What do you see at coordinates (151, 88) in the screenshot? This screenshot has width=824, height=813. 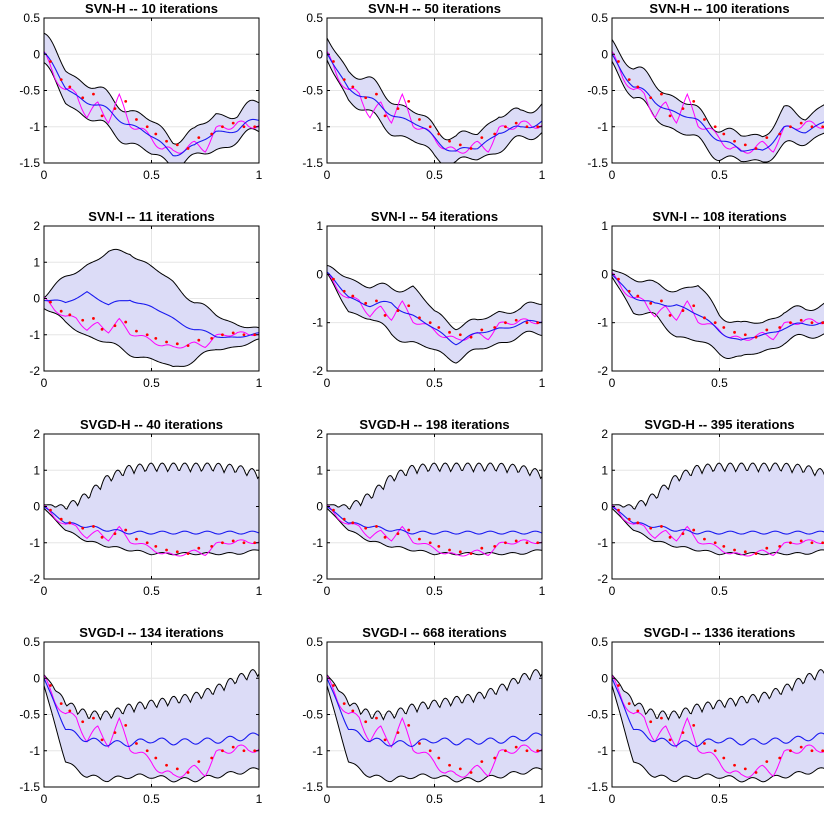 I see `band-upper-line` at bounding box center [151, 88].